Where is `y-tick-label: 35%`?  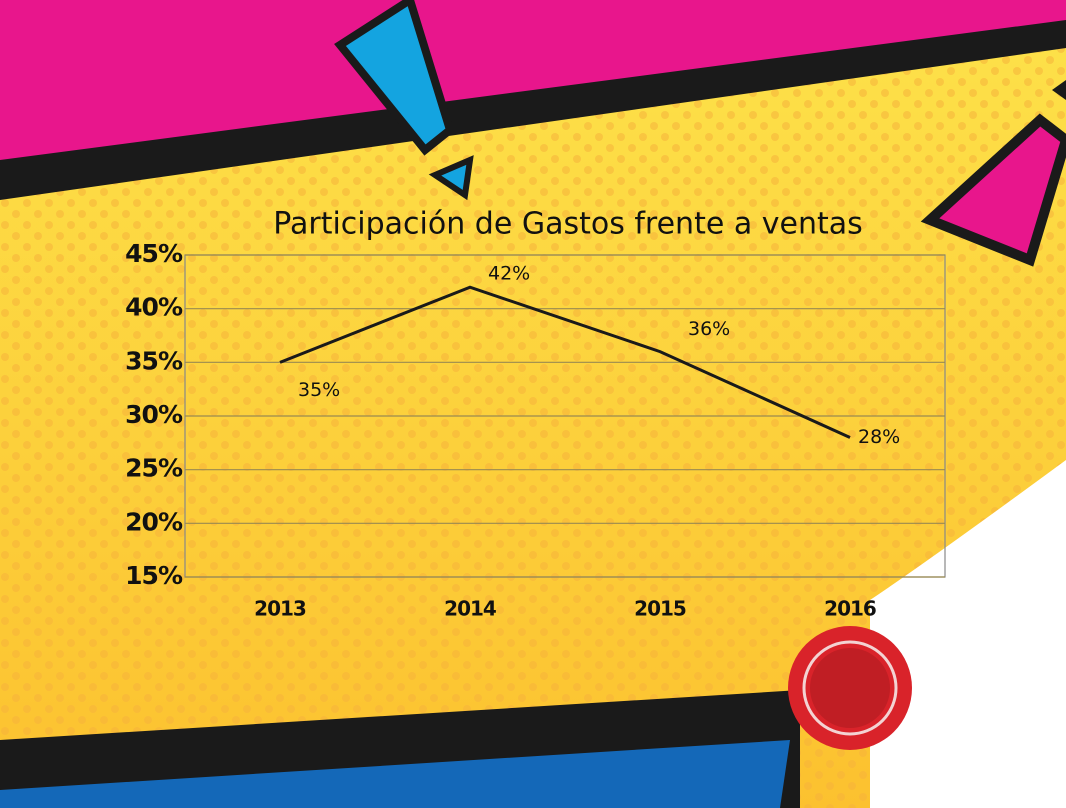 y-tick-label: 35% is located at coordinates (154, 360).